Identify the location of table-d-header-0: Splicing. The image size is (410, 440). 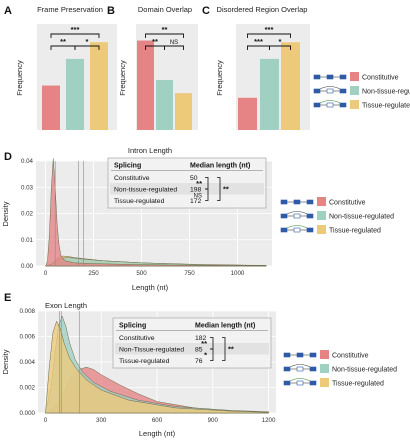
(127, 166).